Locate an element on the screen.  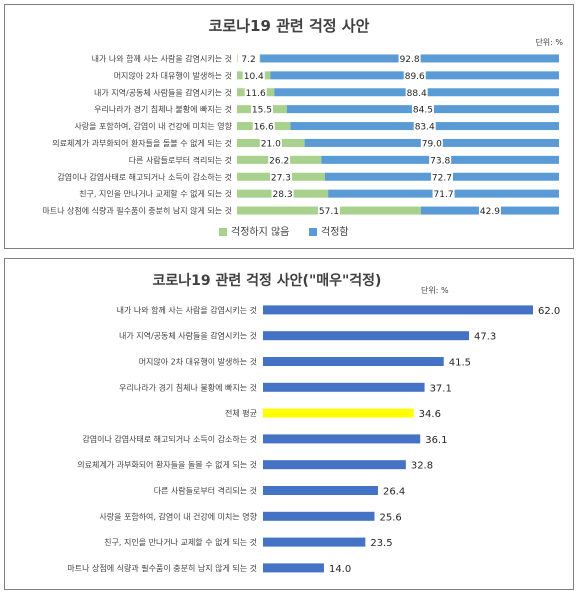
data-label-worried: 73.8 is located at coordinates (440, 161).